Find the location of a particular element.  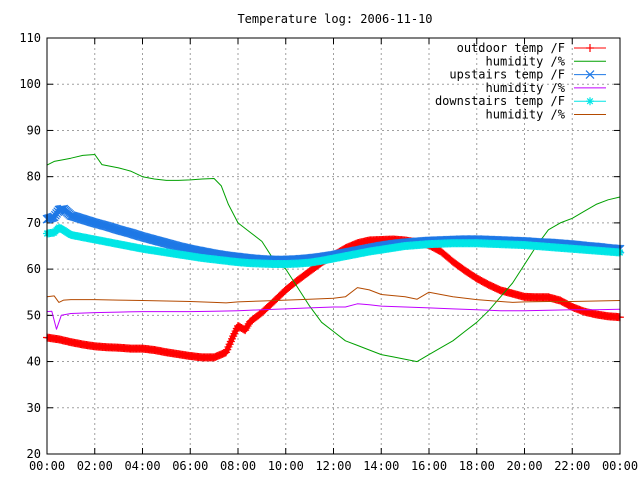

y-tick-label: 80 is located at coordinates (34, 177).